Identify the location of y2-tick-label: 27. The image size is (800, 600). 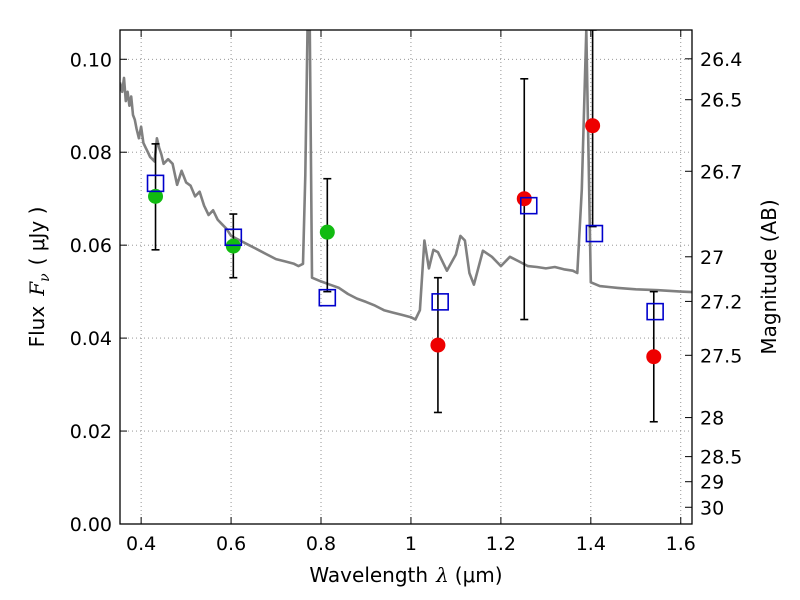
(712, 258).